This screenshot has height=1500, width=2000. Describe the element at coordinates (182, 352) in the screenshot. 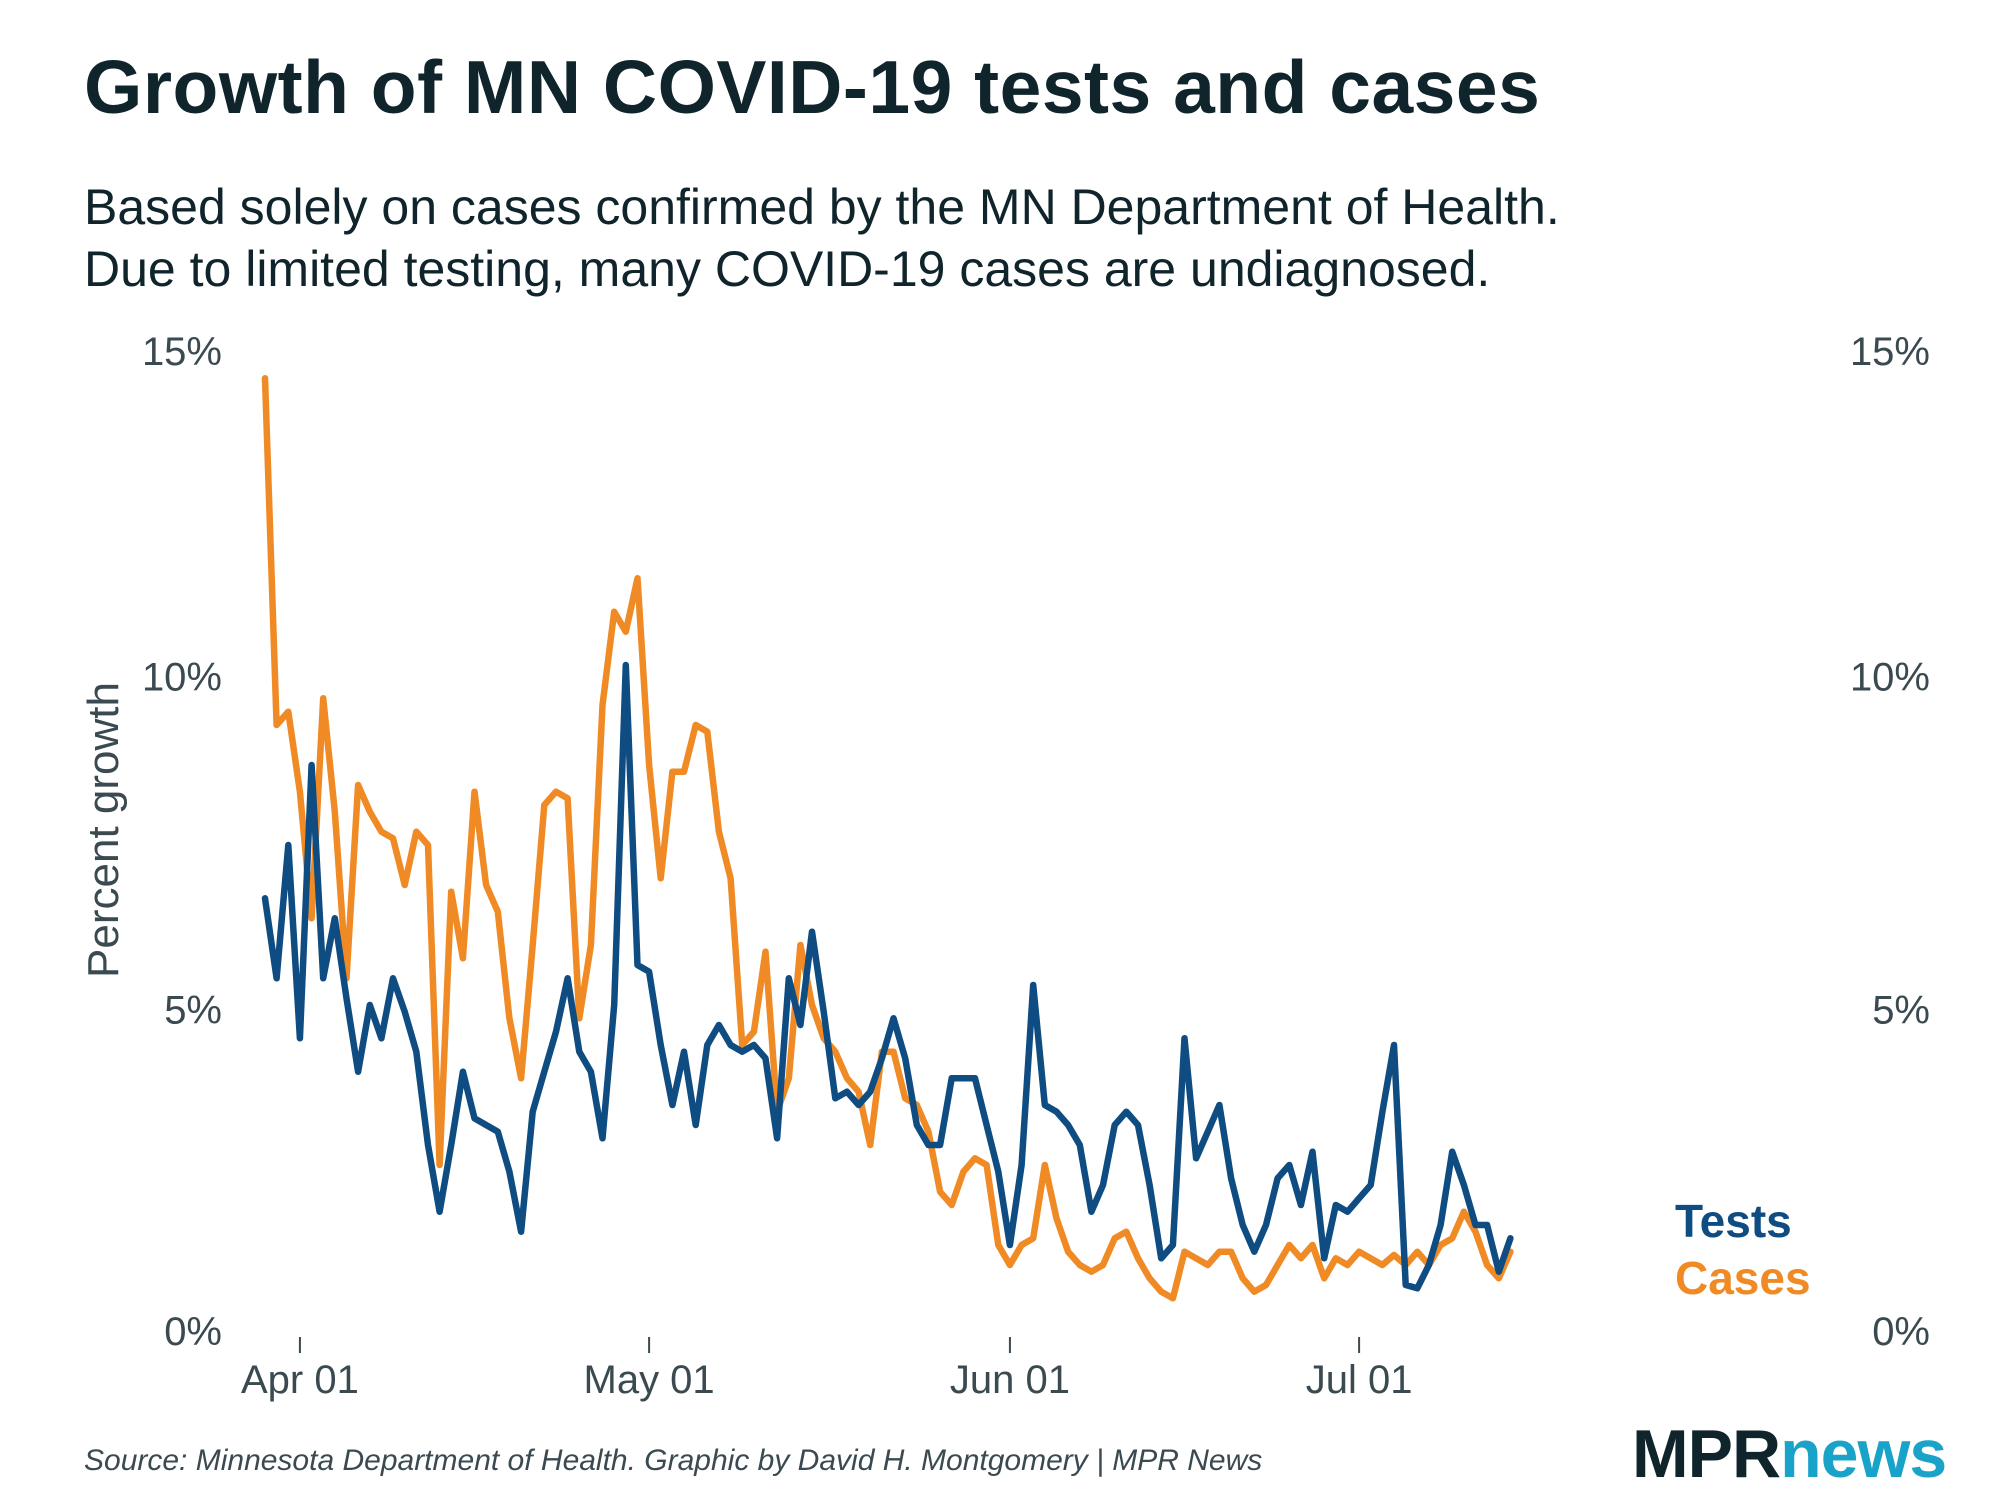

I see `y-tick-left-15: 15%` at that location.